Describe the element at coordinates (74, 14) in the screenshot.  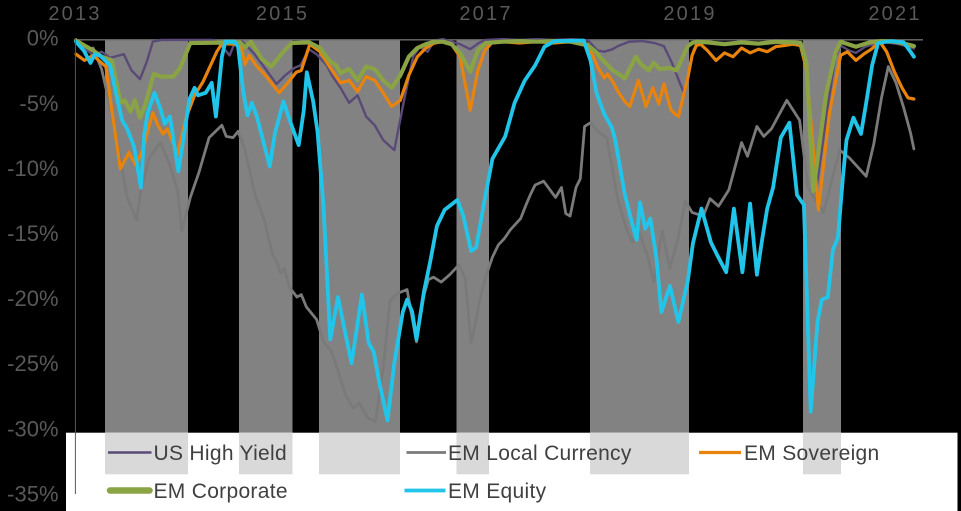
I see `svg-text: 2013` at that location.